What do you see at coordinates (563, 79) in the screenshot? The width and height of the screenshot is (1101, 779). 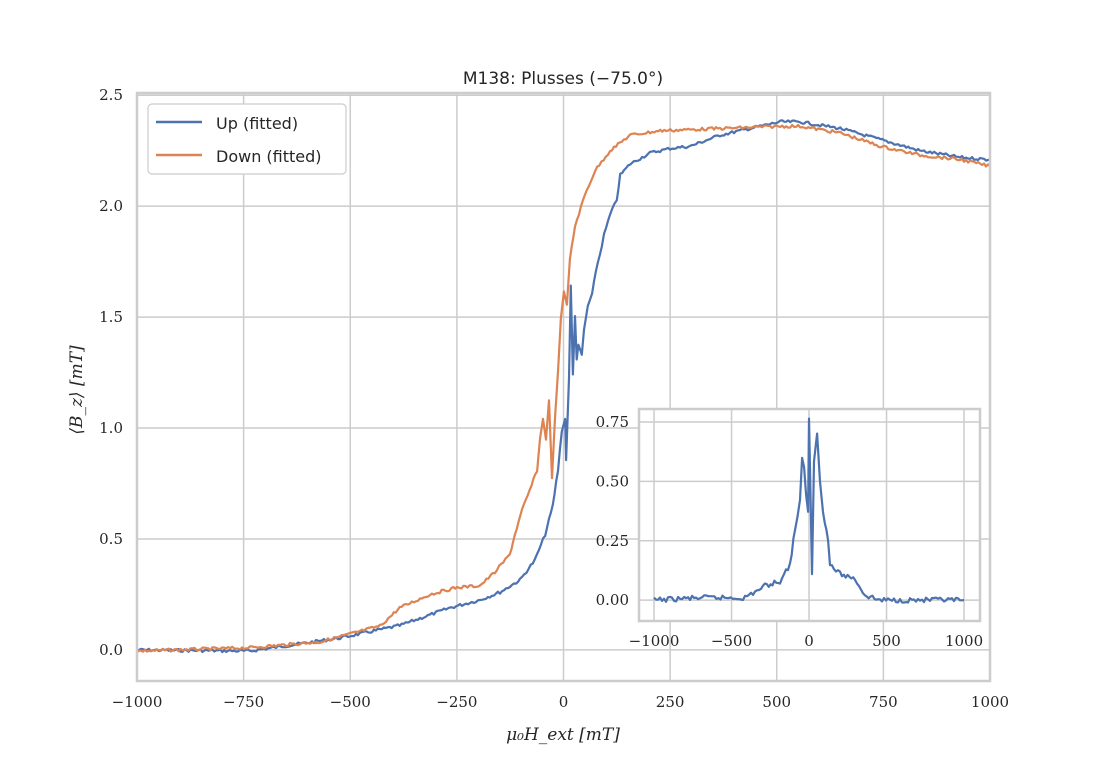 I see `chart-title: M138: Plusses (−75.0°)` at bounding box center [563, 79].